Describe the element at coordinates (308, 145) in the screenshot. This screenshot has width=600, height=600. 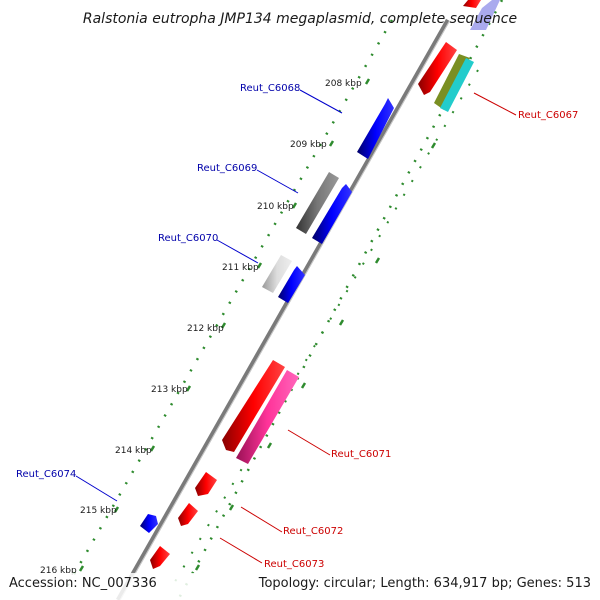
I see `ruler-label: 209 kbp` at that location.